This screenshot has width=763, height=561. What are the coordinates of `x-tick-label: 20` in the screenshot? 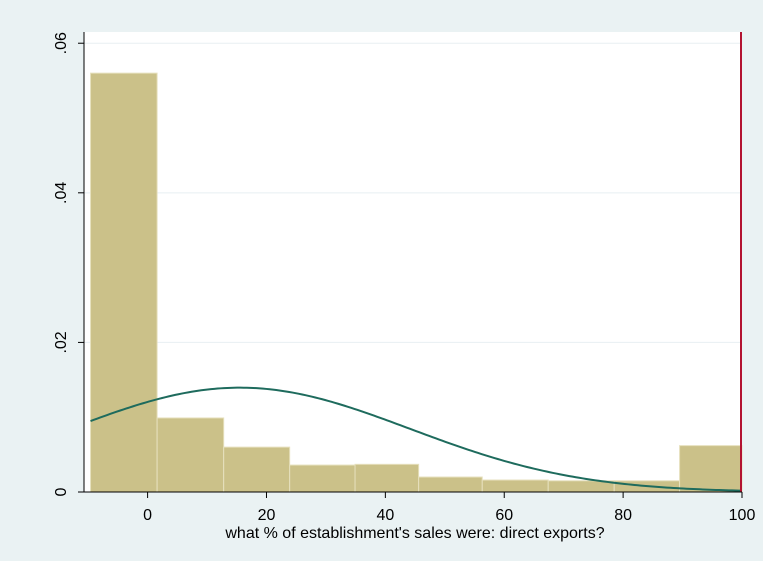 It's located at (267, 515).